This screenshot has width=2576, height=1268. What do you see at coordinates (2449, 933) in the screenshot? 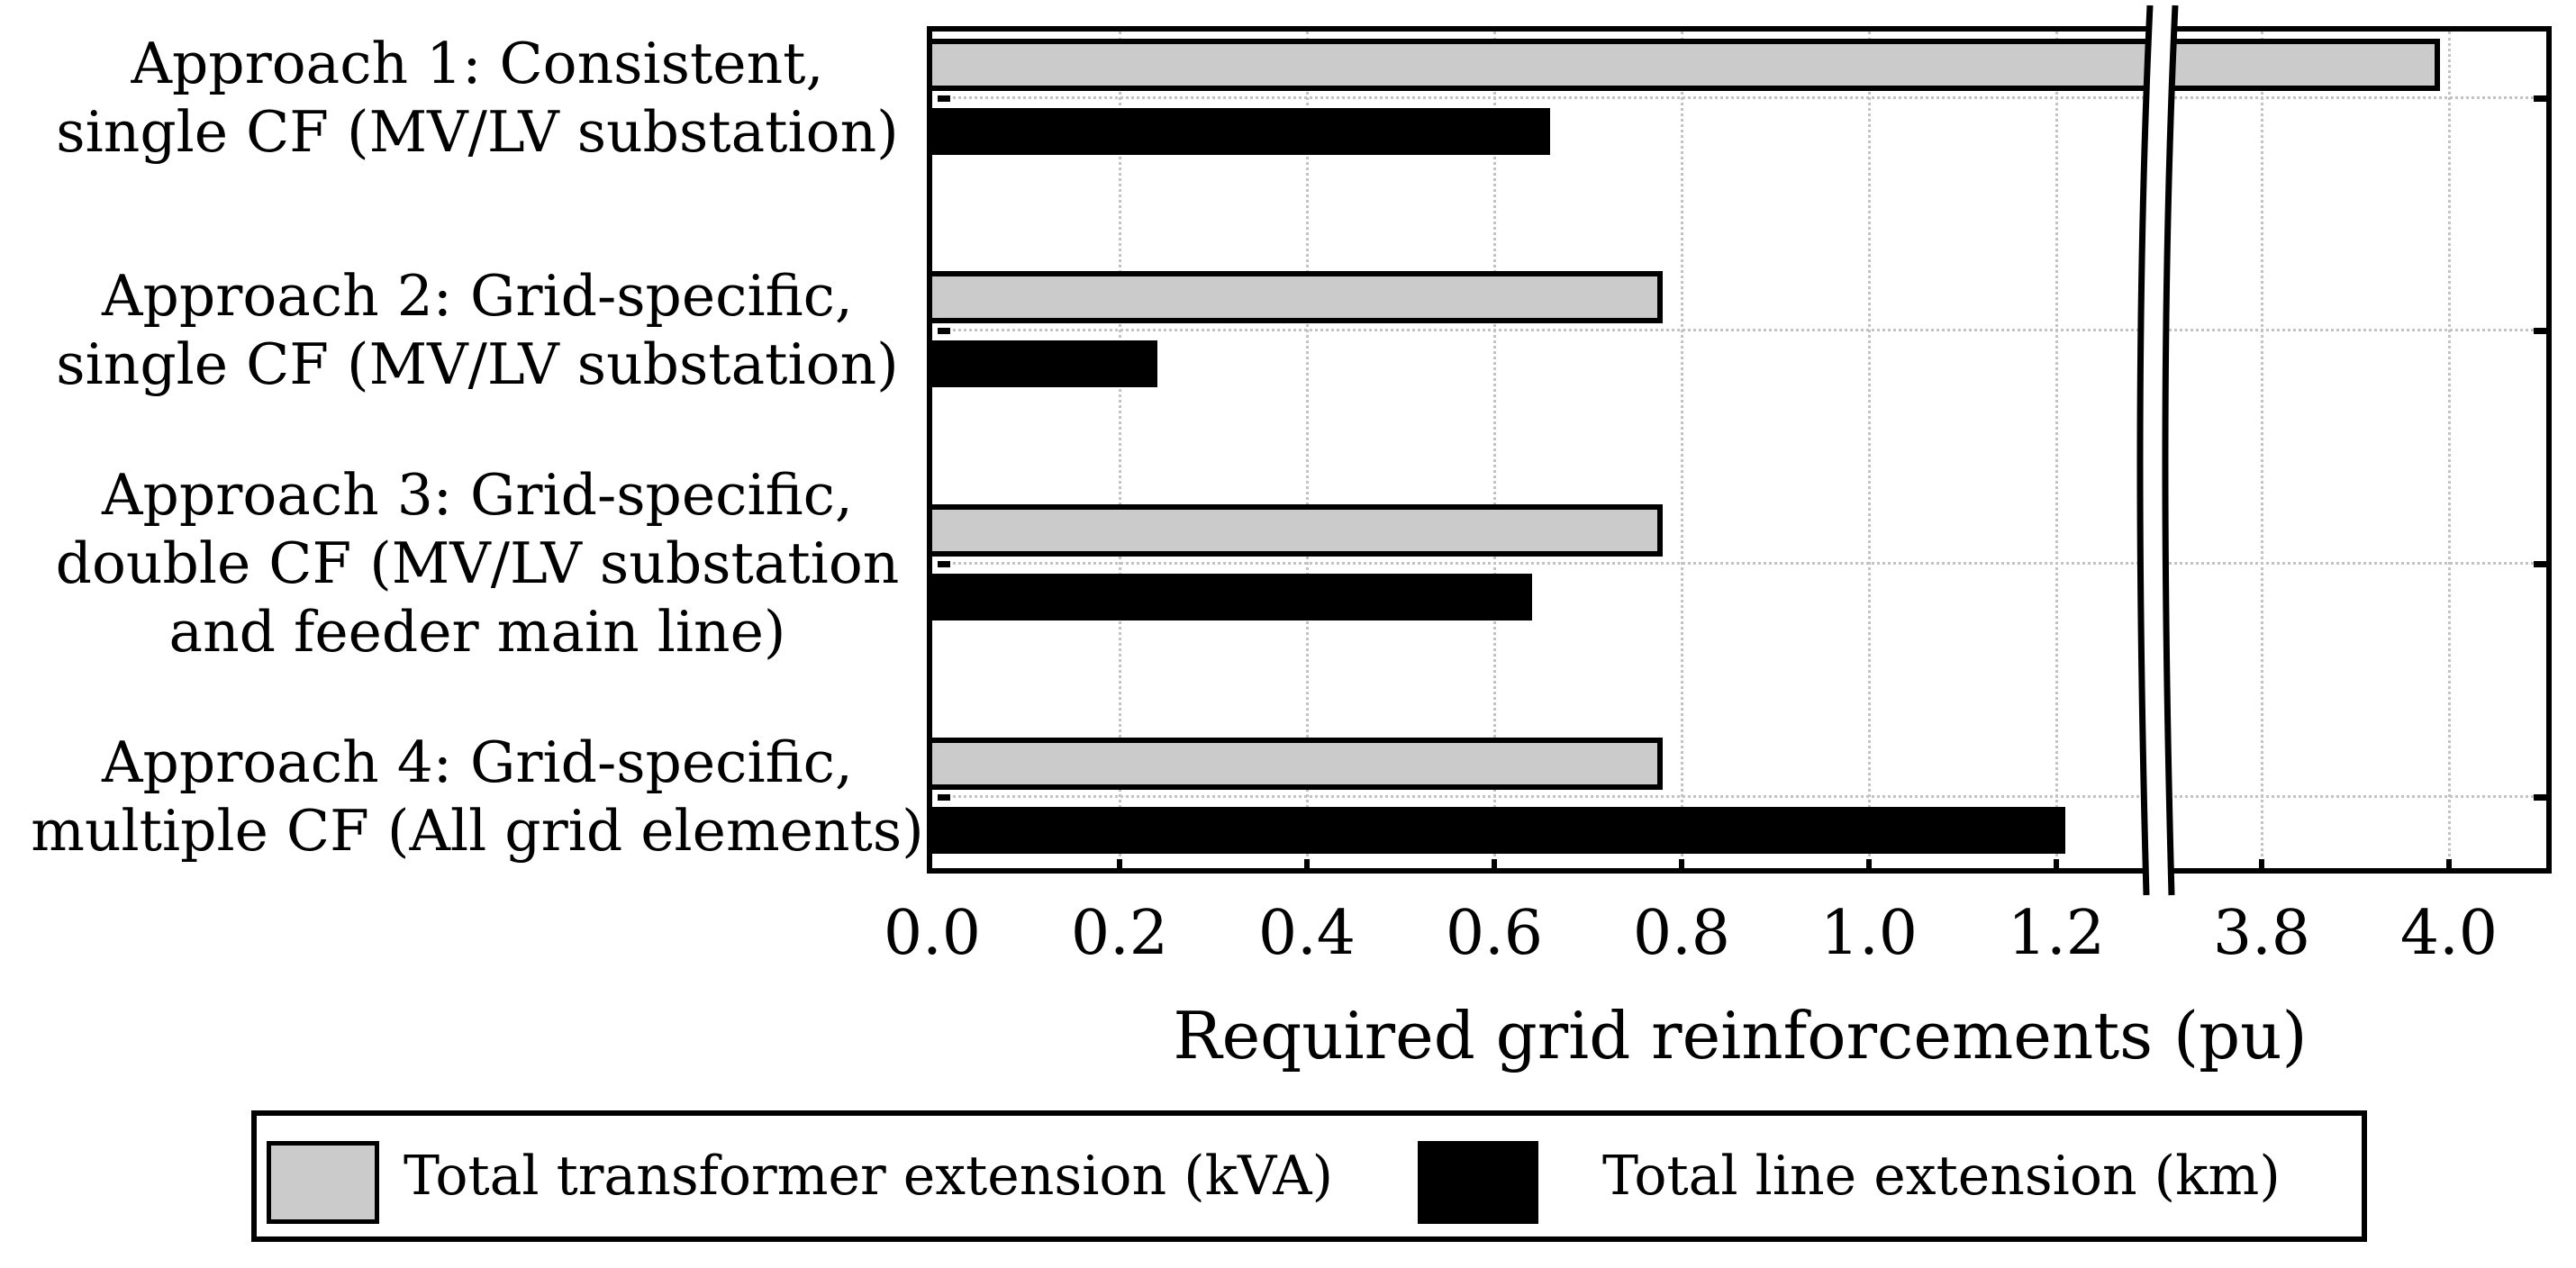
I see `x-tick-label: 4.0` at bounding box center [2449, 933].